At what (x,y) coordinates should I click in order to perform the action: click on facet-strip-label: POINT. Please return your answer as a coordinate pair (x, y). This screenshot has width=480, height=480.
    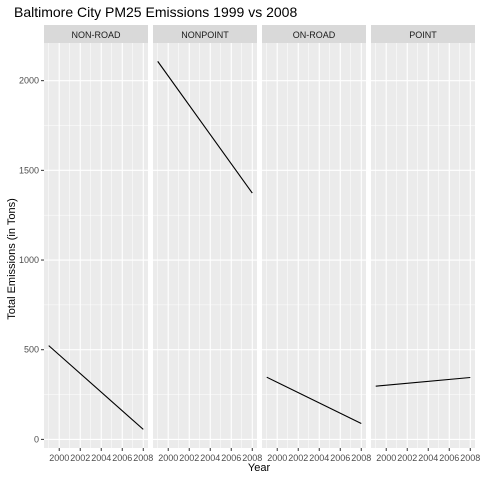
    Looking at the image, I should click on (423, 35).